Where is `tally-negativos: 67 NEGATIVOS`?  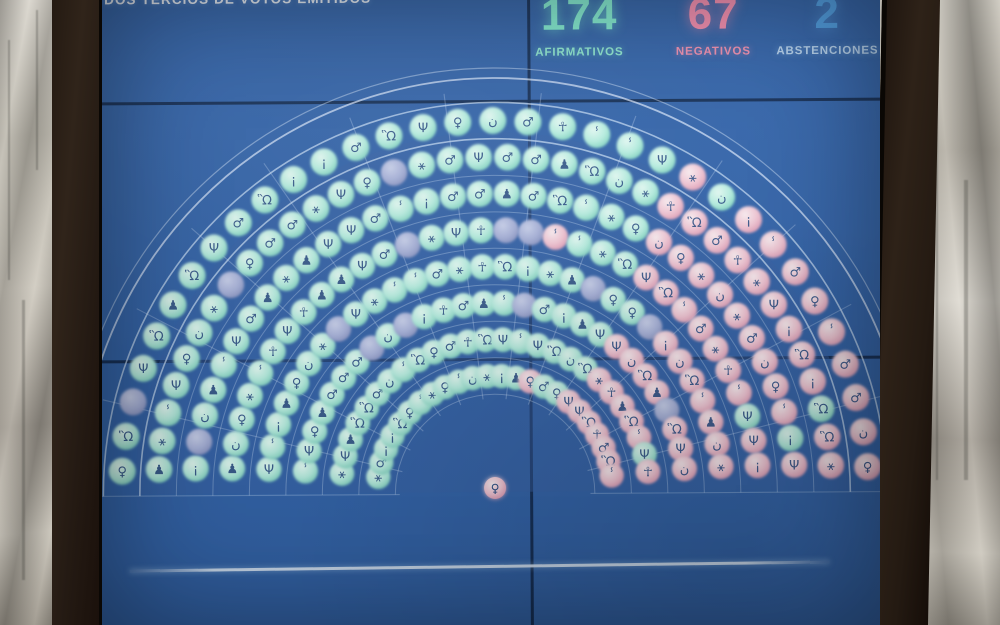 tally-negativos: 67 NEGATIVOS is located at coordinates (713, 29).